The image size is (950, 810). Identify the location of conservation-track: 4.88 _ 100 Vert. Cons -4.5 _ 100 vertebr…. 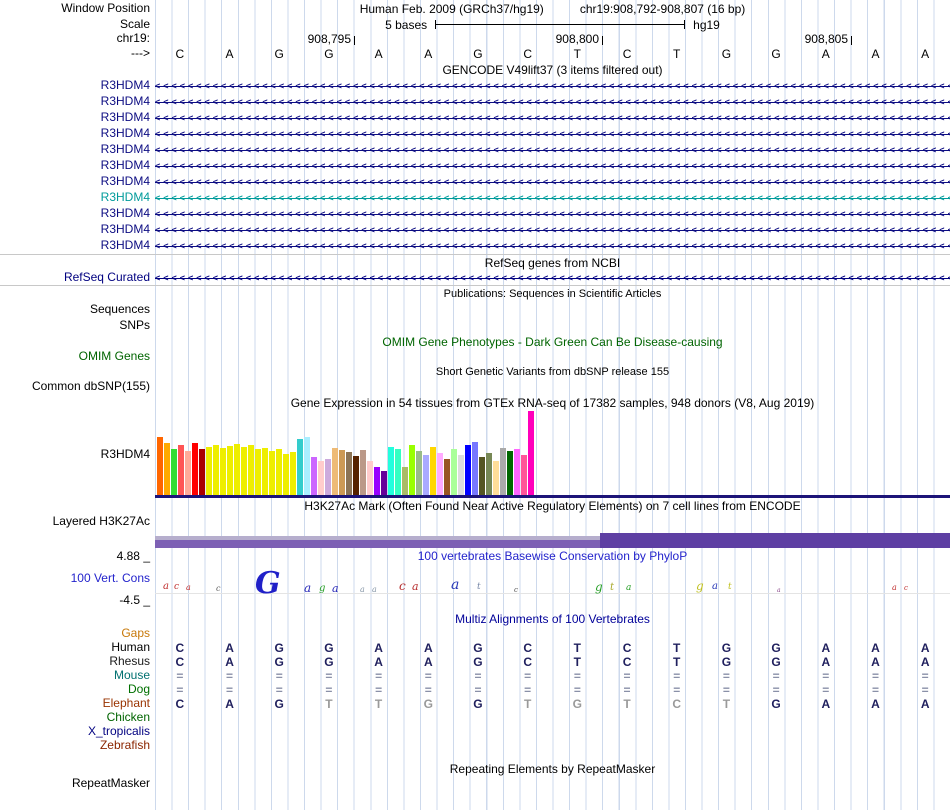
(475, 580).